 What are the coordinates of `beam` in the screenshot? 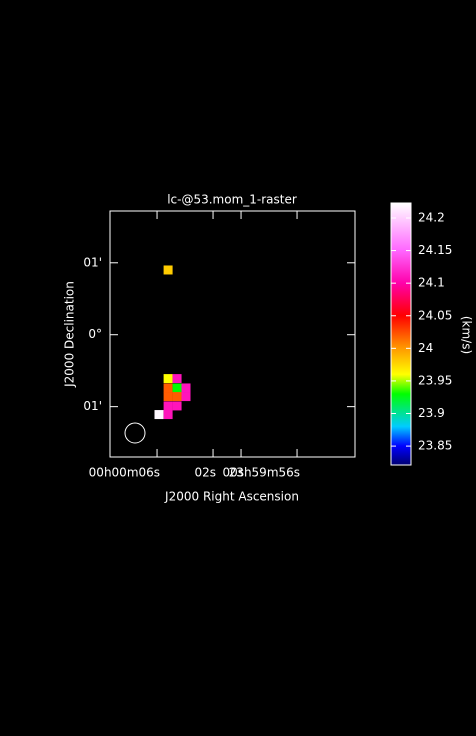 It's located at (135, 433).